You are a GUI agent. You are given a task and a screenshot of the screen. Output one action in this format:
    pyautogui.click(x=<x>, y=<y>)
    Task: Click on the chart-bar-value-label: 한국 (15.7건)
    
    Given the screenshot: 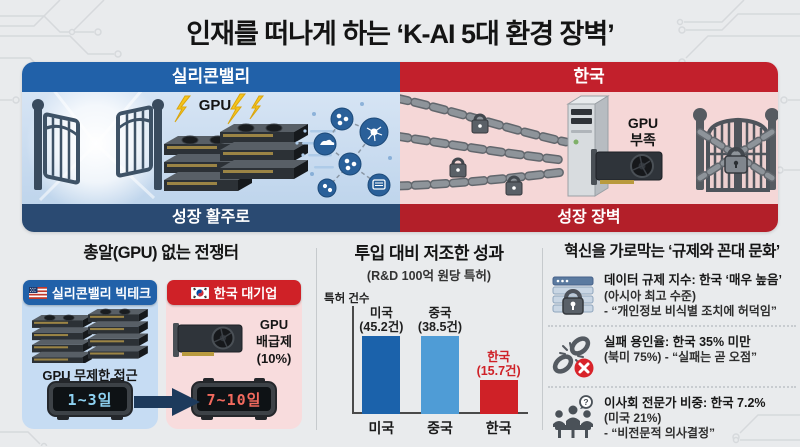 What is the action you would take?
    pyautogui.click(x=498, y=364)
    